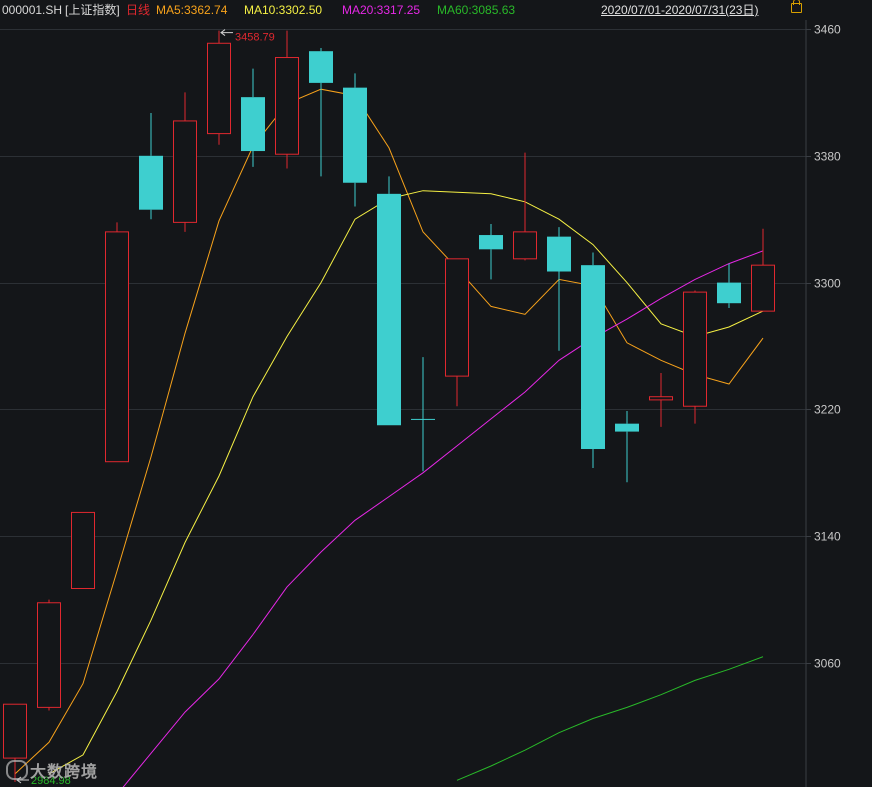 The height and width of the screenshot is (787, 872). What do you see at coordinates (92, 10) in the screenshot?
I see `index-name: [上证指数]` at bounding box center [92, 10].